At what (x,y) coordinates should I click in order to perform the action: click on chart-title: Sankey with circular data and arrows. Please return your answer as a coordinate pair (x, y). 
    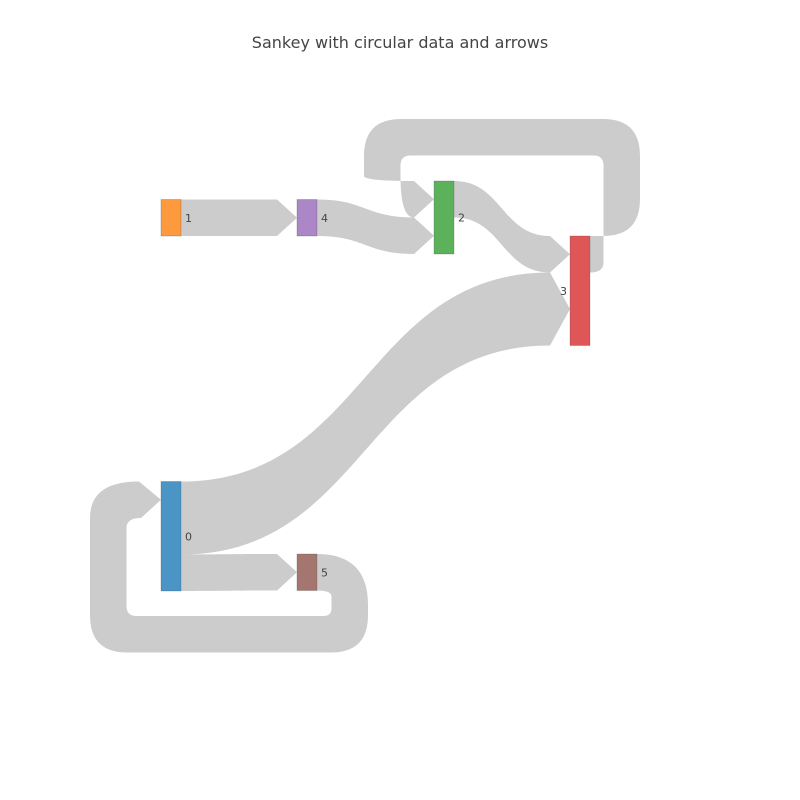
    Looking at the image, I should click on (400, 42).